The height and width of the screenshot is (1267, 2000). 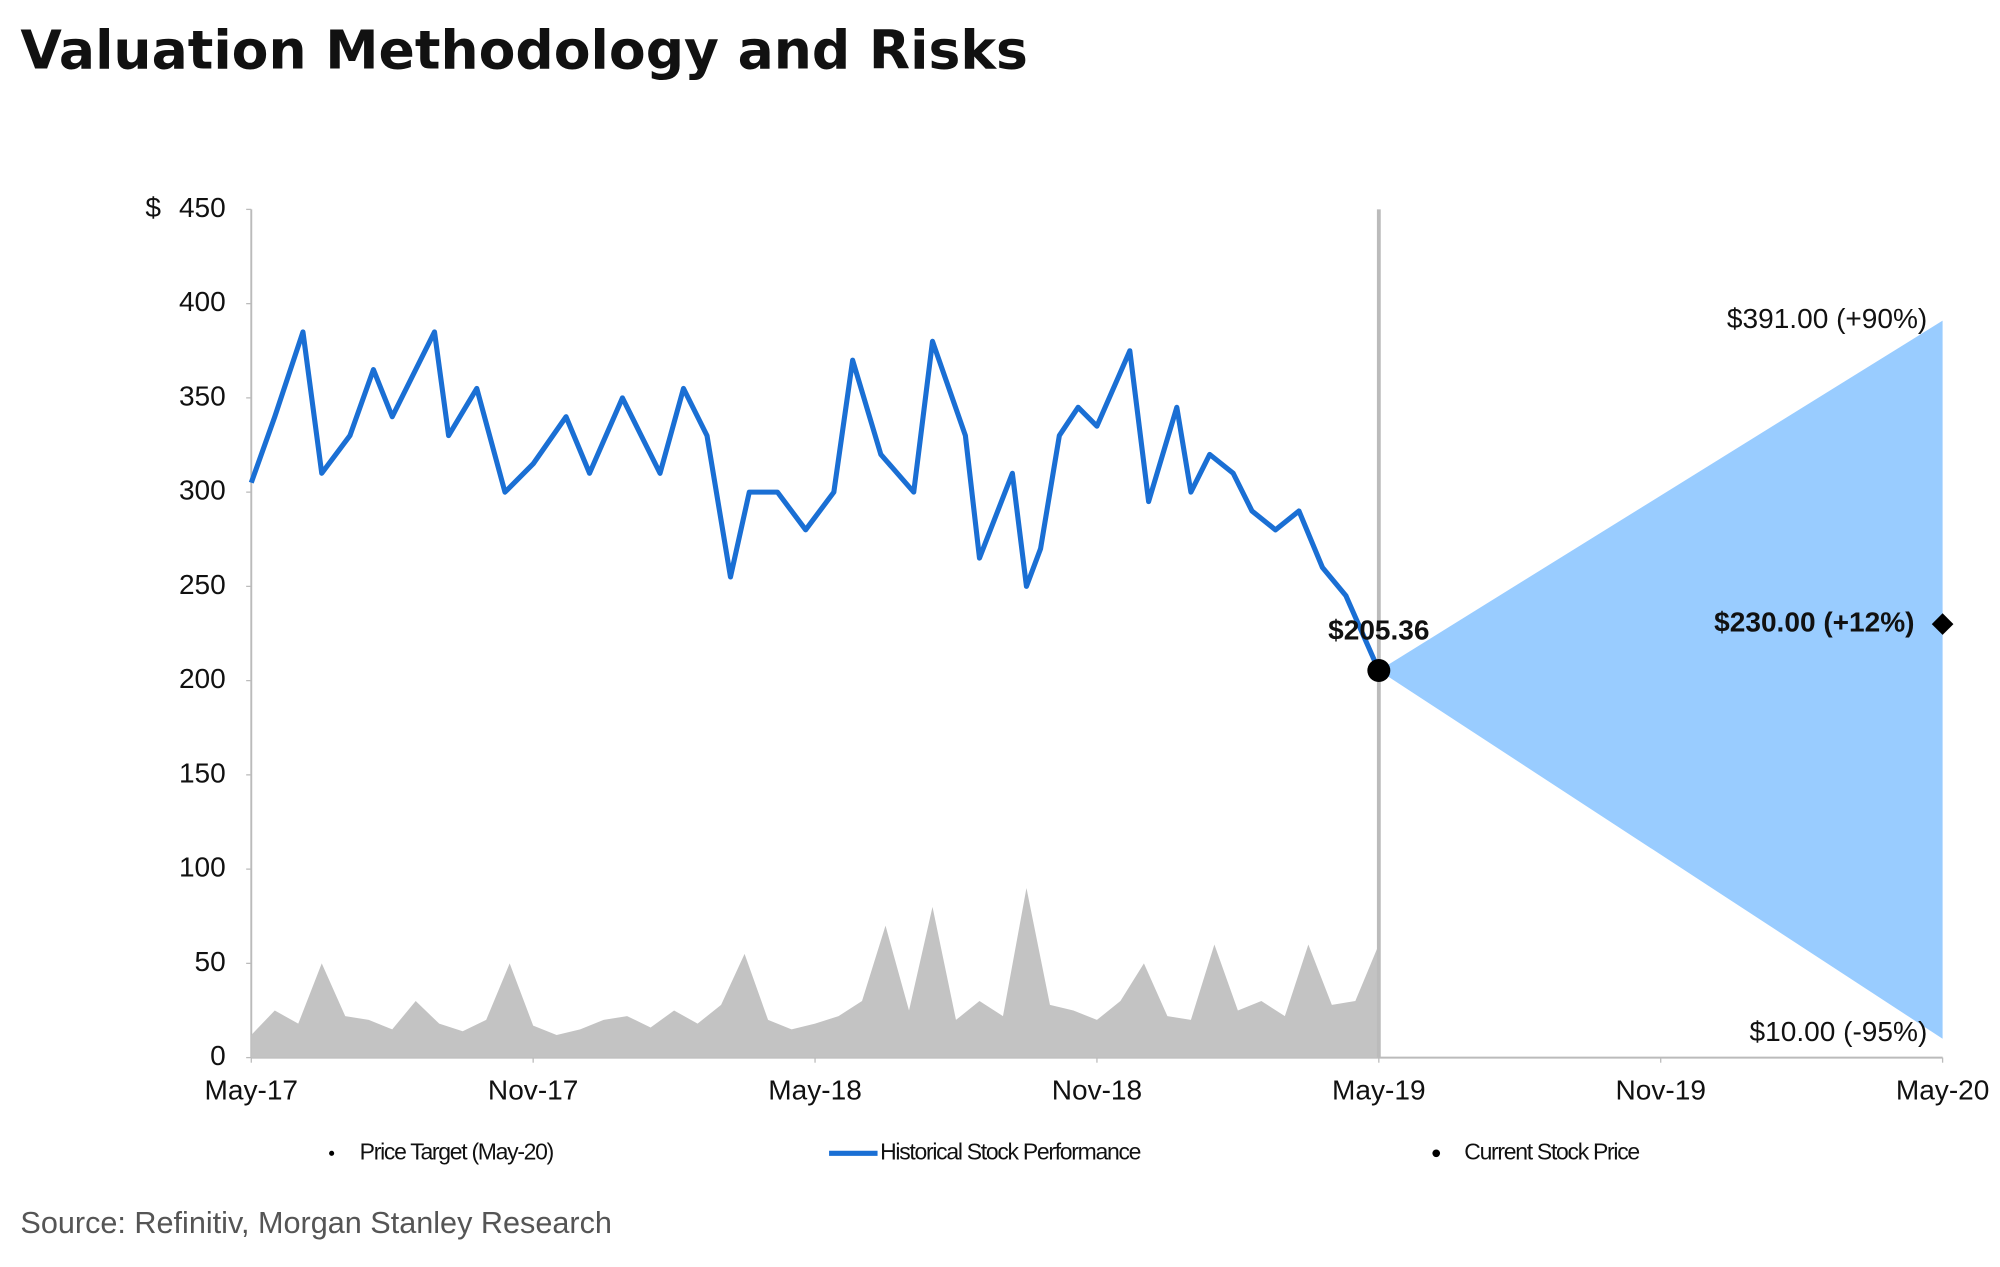 I want to click on legend-current-marker, so click(x=1436, y=1153).